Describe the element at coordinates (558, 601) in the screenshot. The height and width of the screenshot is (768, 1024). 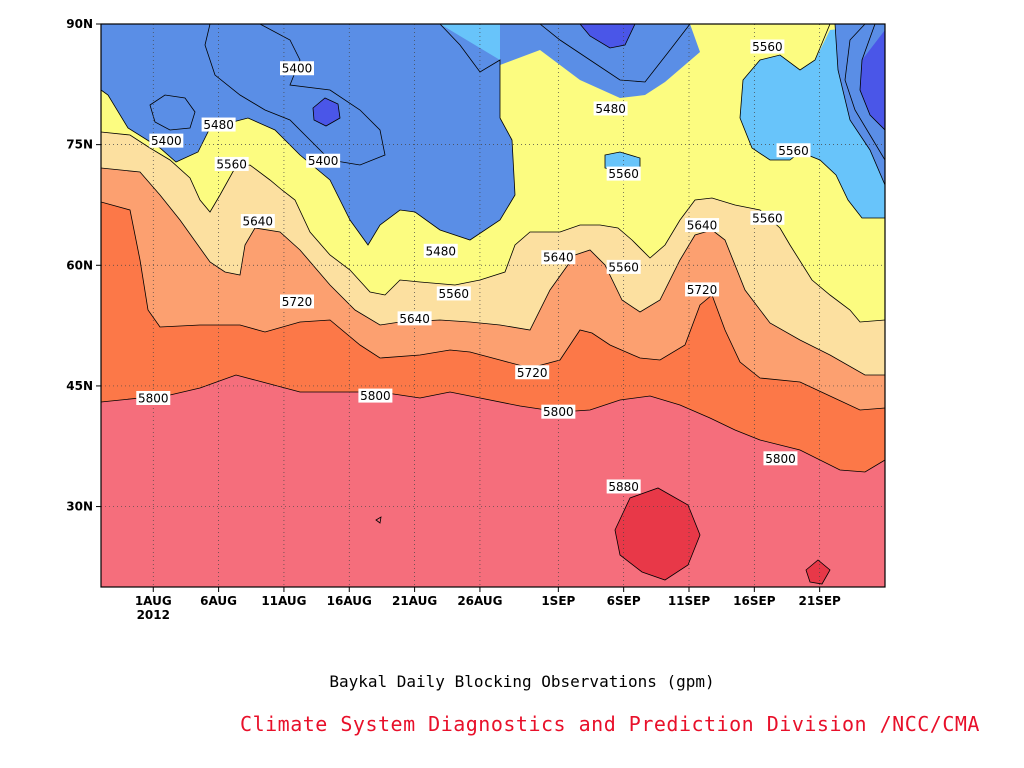
I see `x-tick-label: 1SEP` at that location.